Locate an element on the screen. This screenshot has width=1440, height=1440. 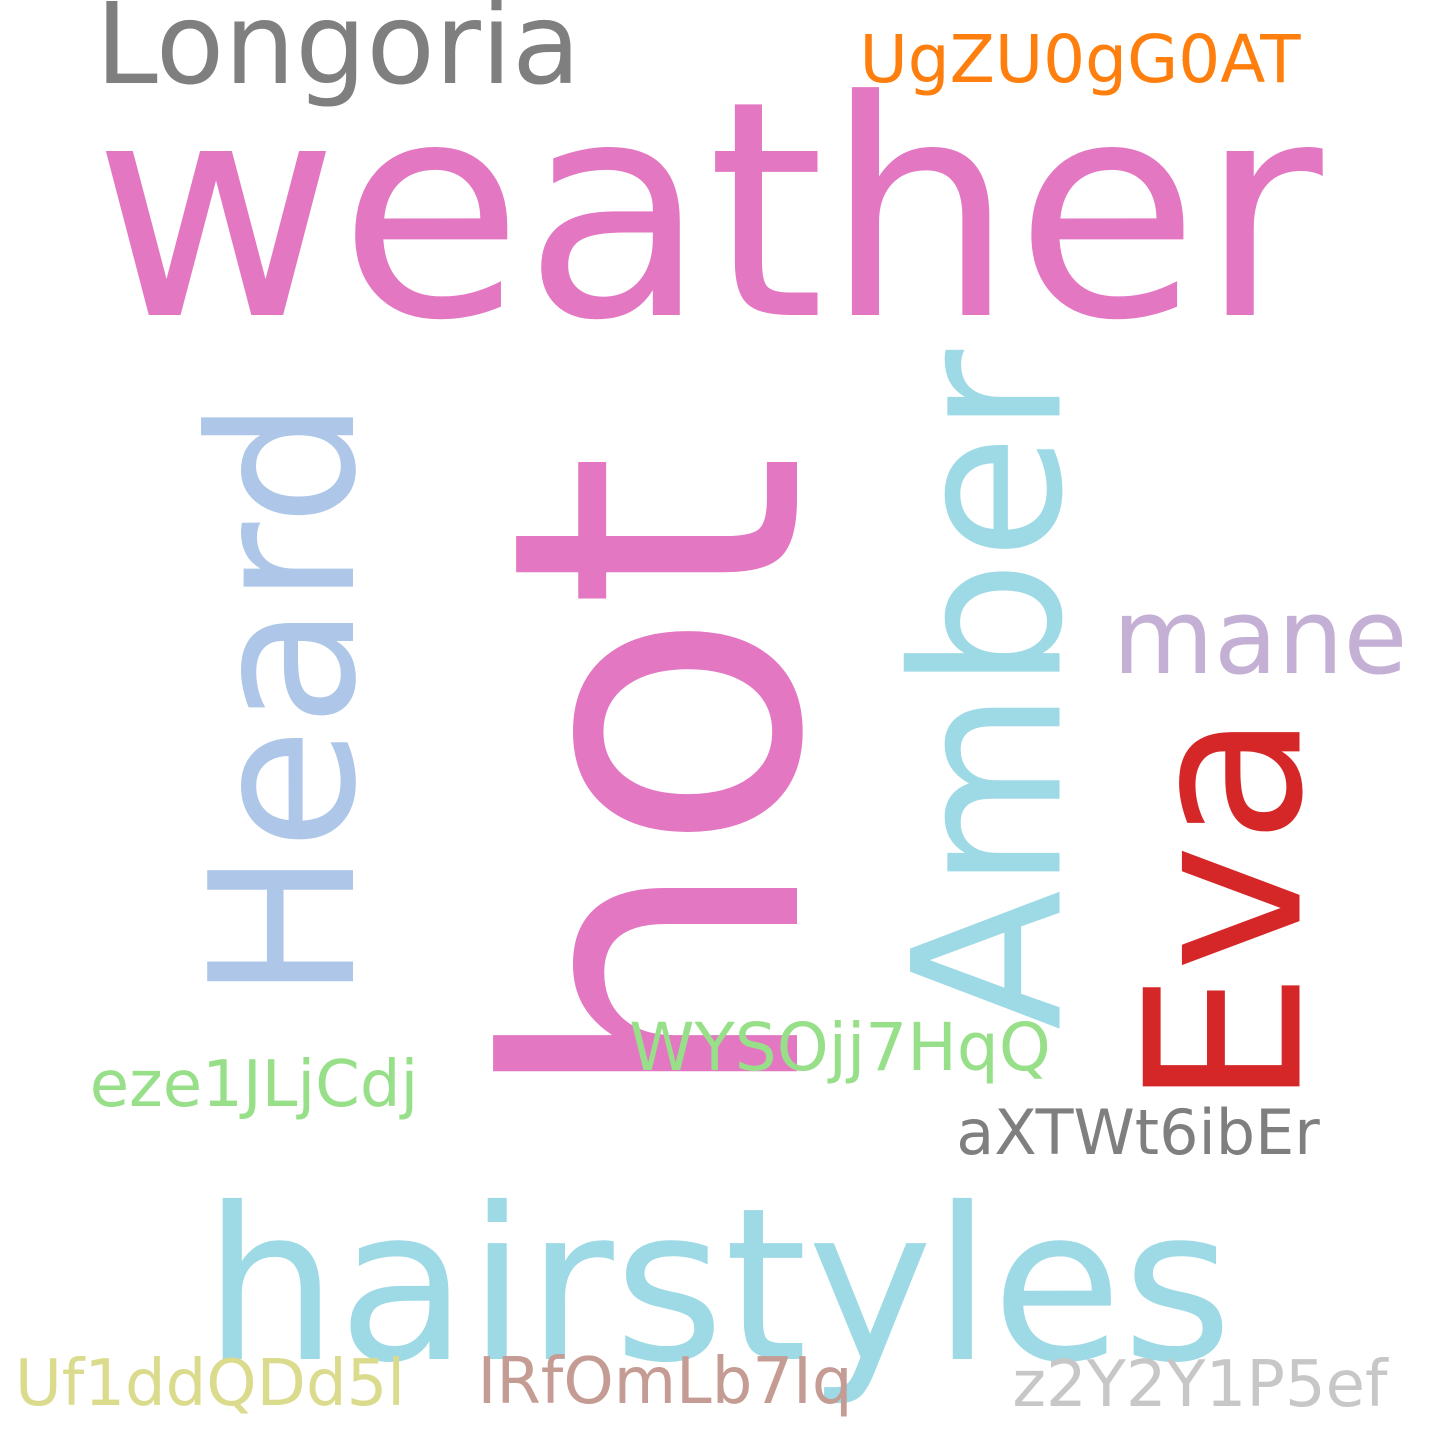
word-eva: Eva is located at coordinates (1225, 910).